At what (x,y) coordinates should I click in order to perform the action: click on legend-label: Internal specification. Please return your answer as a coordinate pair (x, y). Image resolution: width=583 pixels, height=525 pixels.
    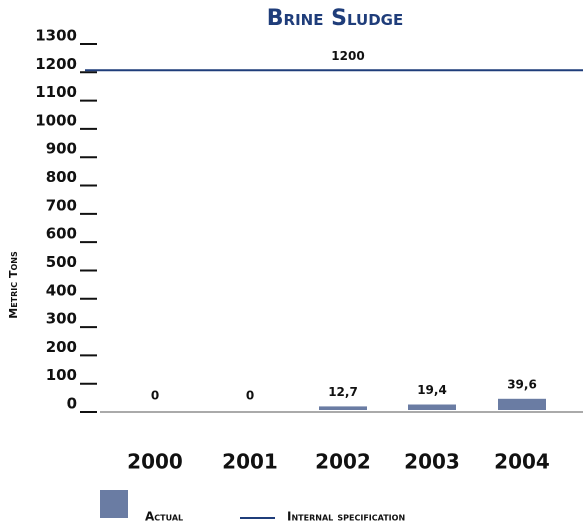
    Looking at the image, I should click on (346, 517).